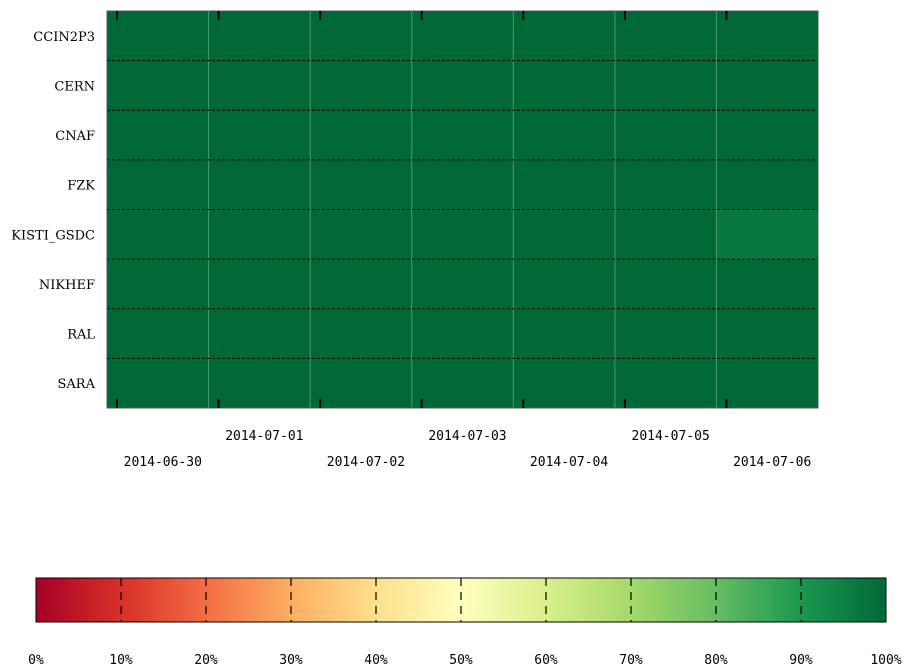 Image resolution: width=912 pixels, height=665 pixels. Describe the element at coordinates (569, 462) in the screenshot. I see `x-tick-label: 2014-07-04` at that location.